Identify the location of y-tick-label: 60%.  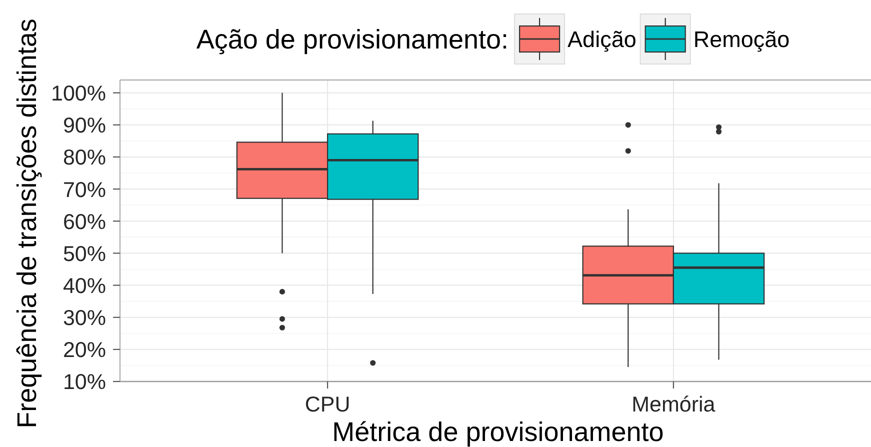
(84, 222).